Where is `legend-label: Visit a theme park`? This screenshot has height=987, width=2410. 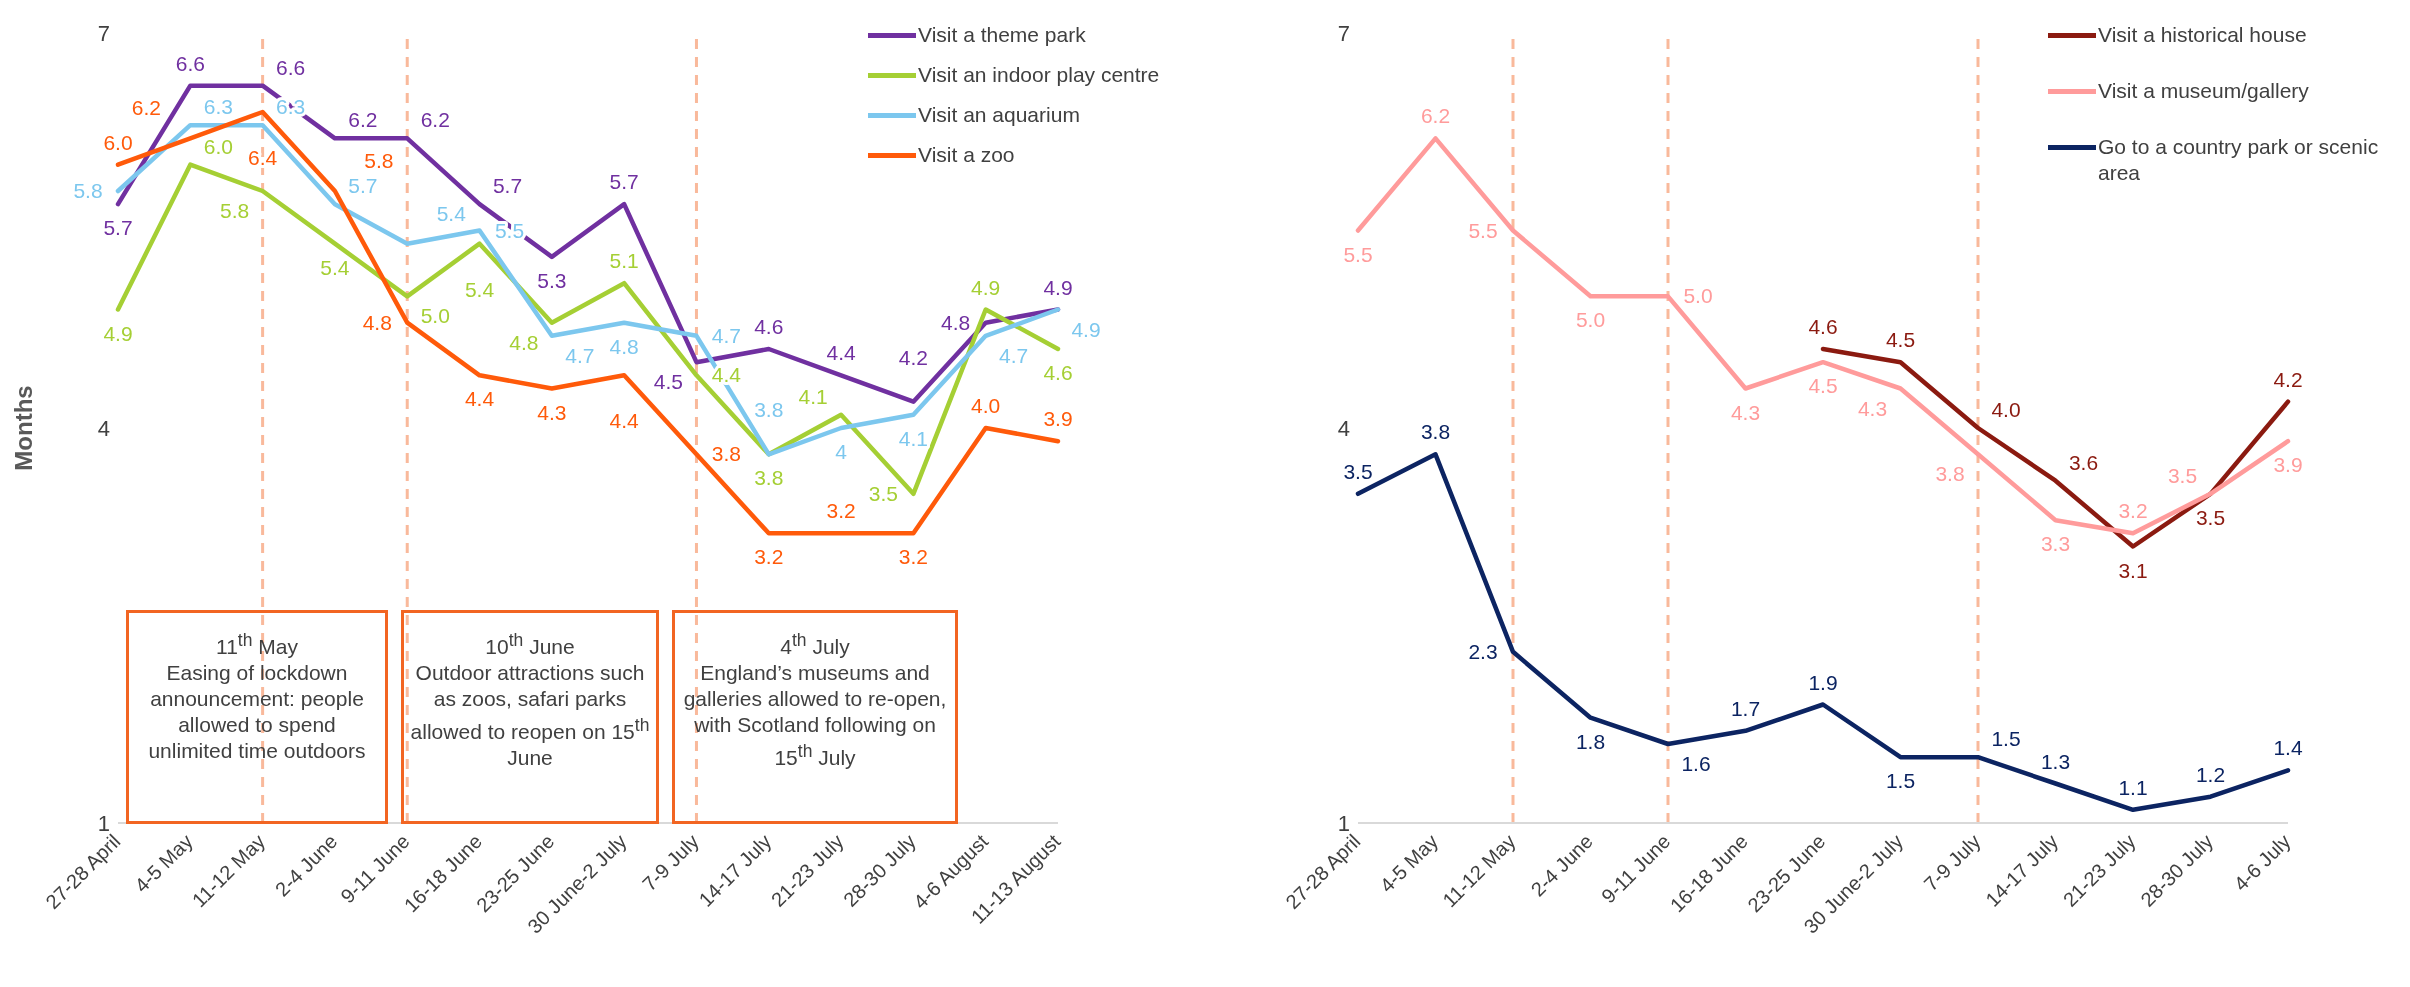
legend-label: Visit a theme park is located at coordinates (1002, 35).